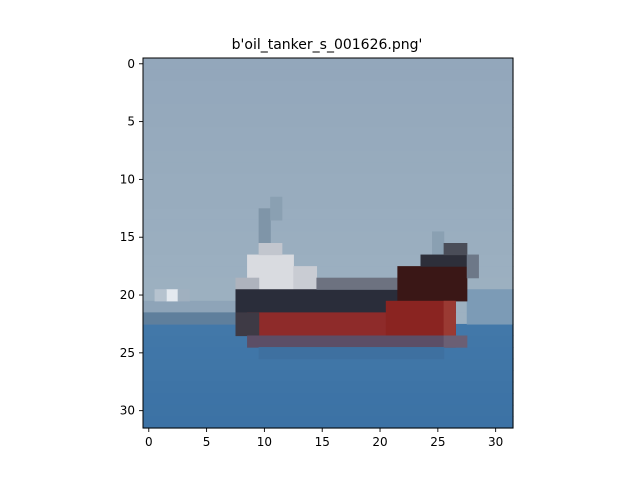  I want to click on y-tick-label: 20, so click(127, 295).